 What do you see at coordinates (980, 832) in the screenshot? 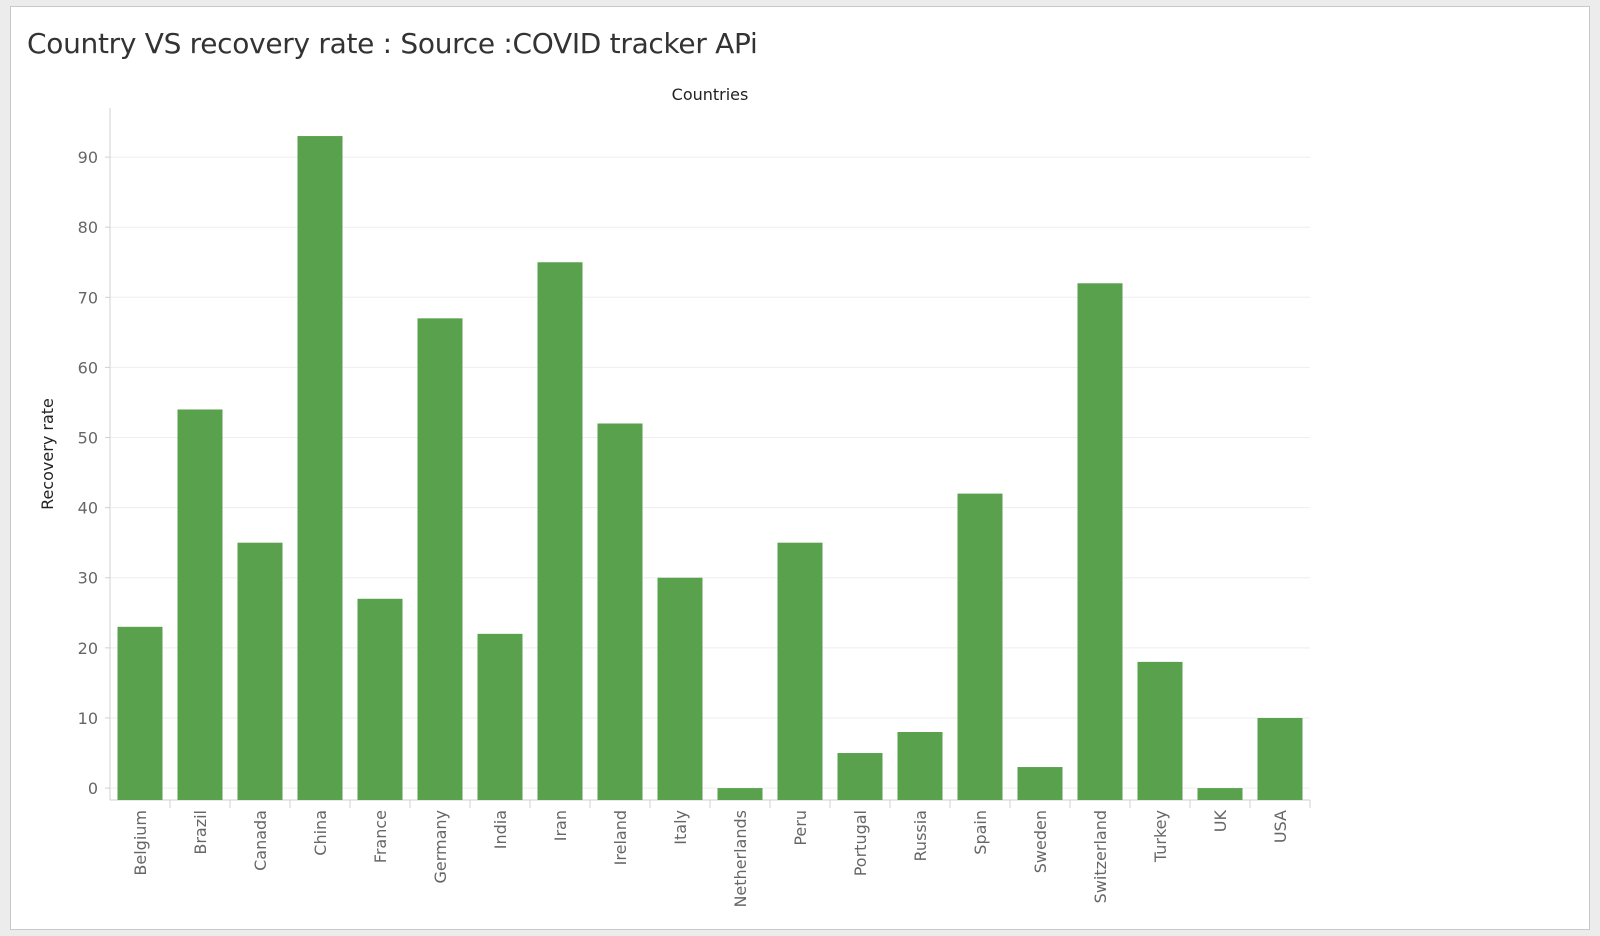
I see `x-tick-label: Spain` at bounding box center [980, 832].